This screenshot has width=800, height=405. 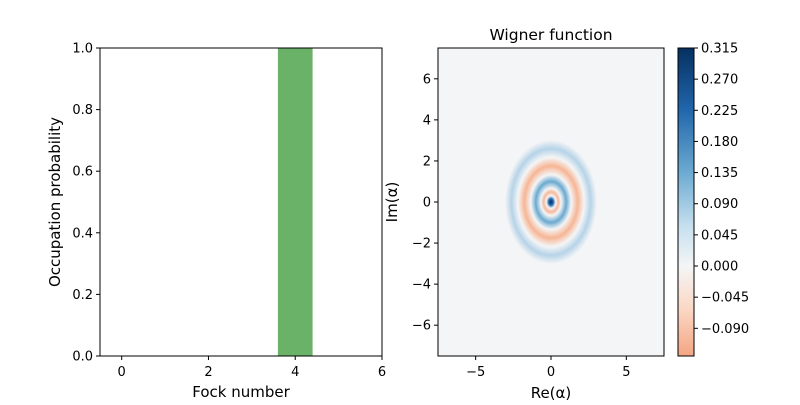 I want to click on x-tick-label: 5, so click(x=626, y=372).